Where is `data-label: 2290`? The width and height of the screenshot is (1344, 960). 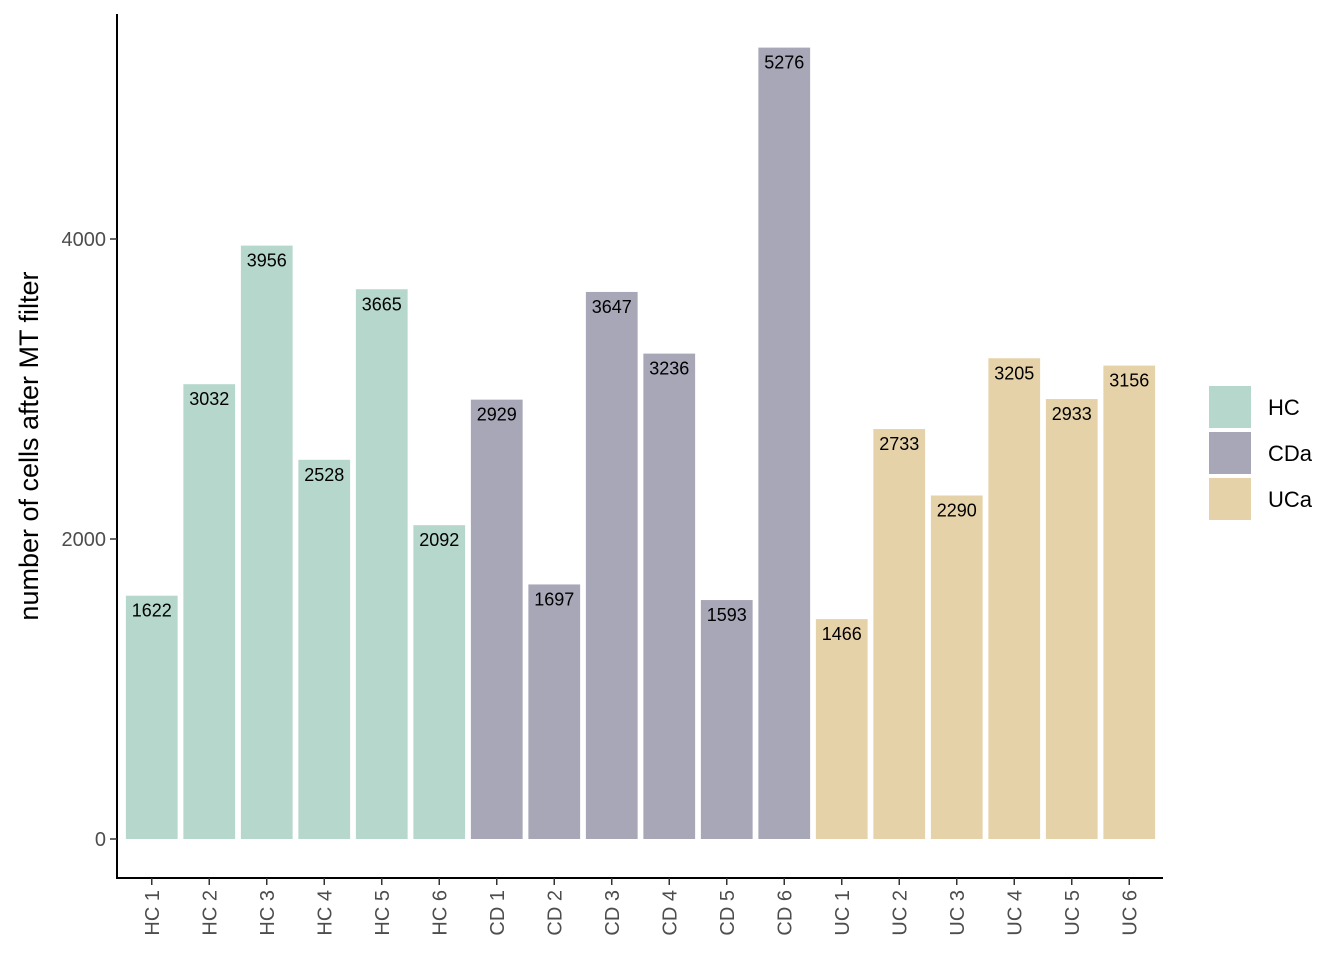
data-label: 2290 is located at coordinates (957, 511).